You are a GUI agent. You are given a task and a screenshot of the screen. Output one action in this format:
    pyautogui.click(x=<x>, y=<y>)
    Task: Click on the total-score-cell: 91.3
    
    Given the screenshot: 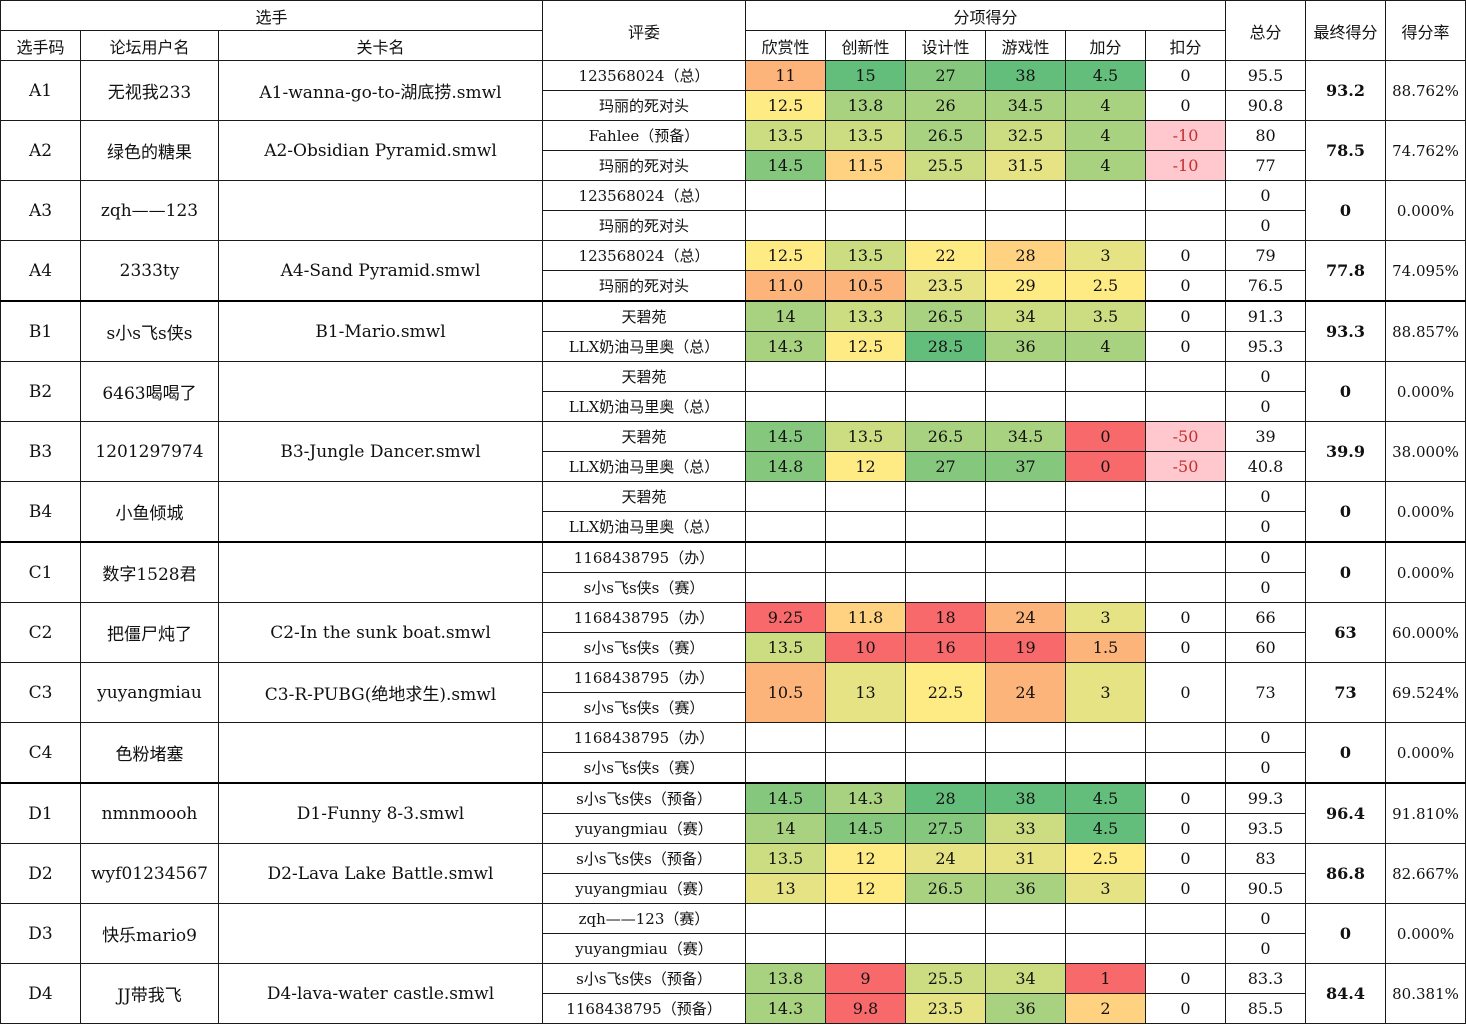 What is the action you would take?
    pyautogui.click(x=1265, y=316)
    